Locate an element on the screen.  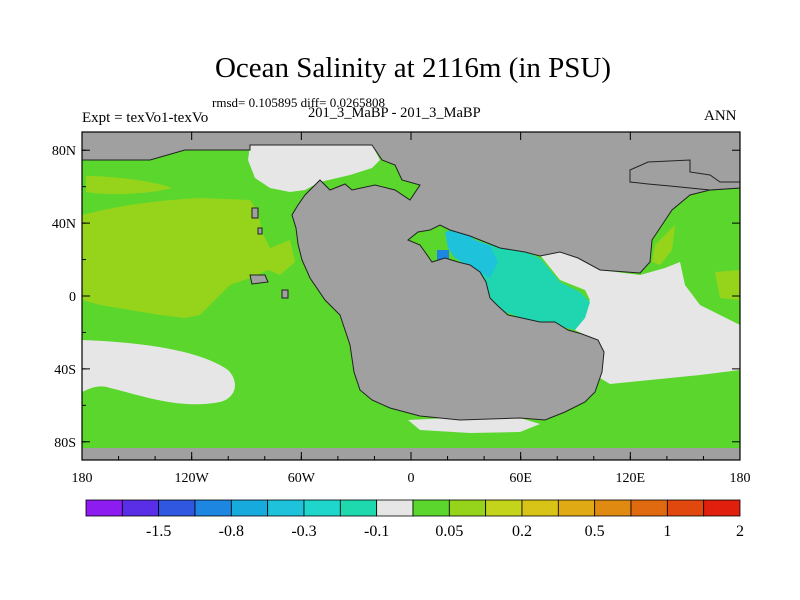
x-tick-label: 60W is located at coordinates (302, 478).